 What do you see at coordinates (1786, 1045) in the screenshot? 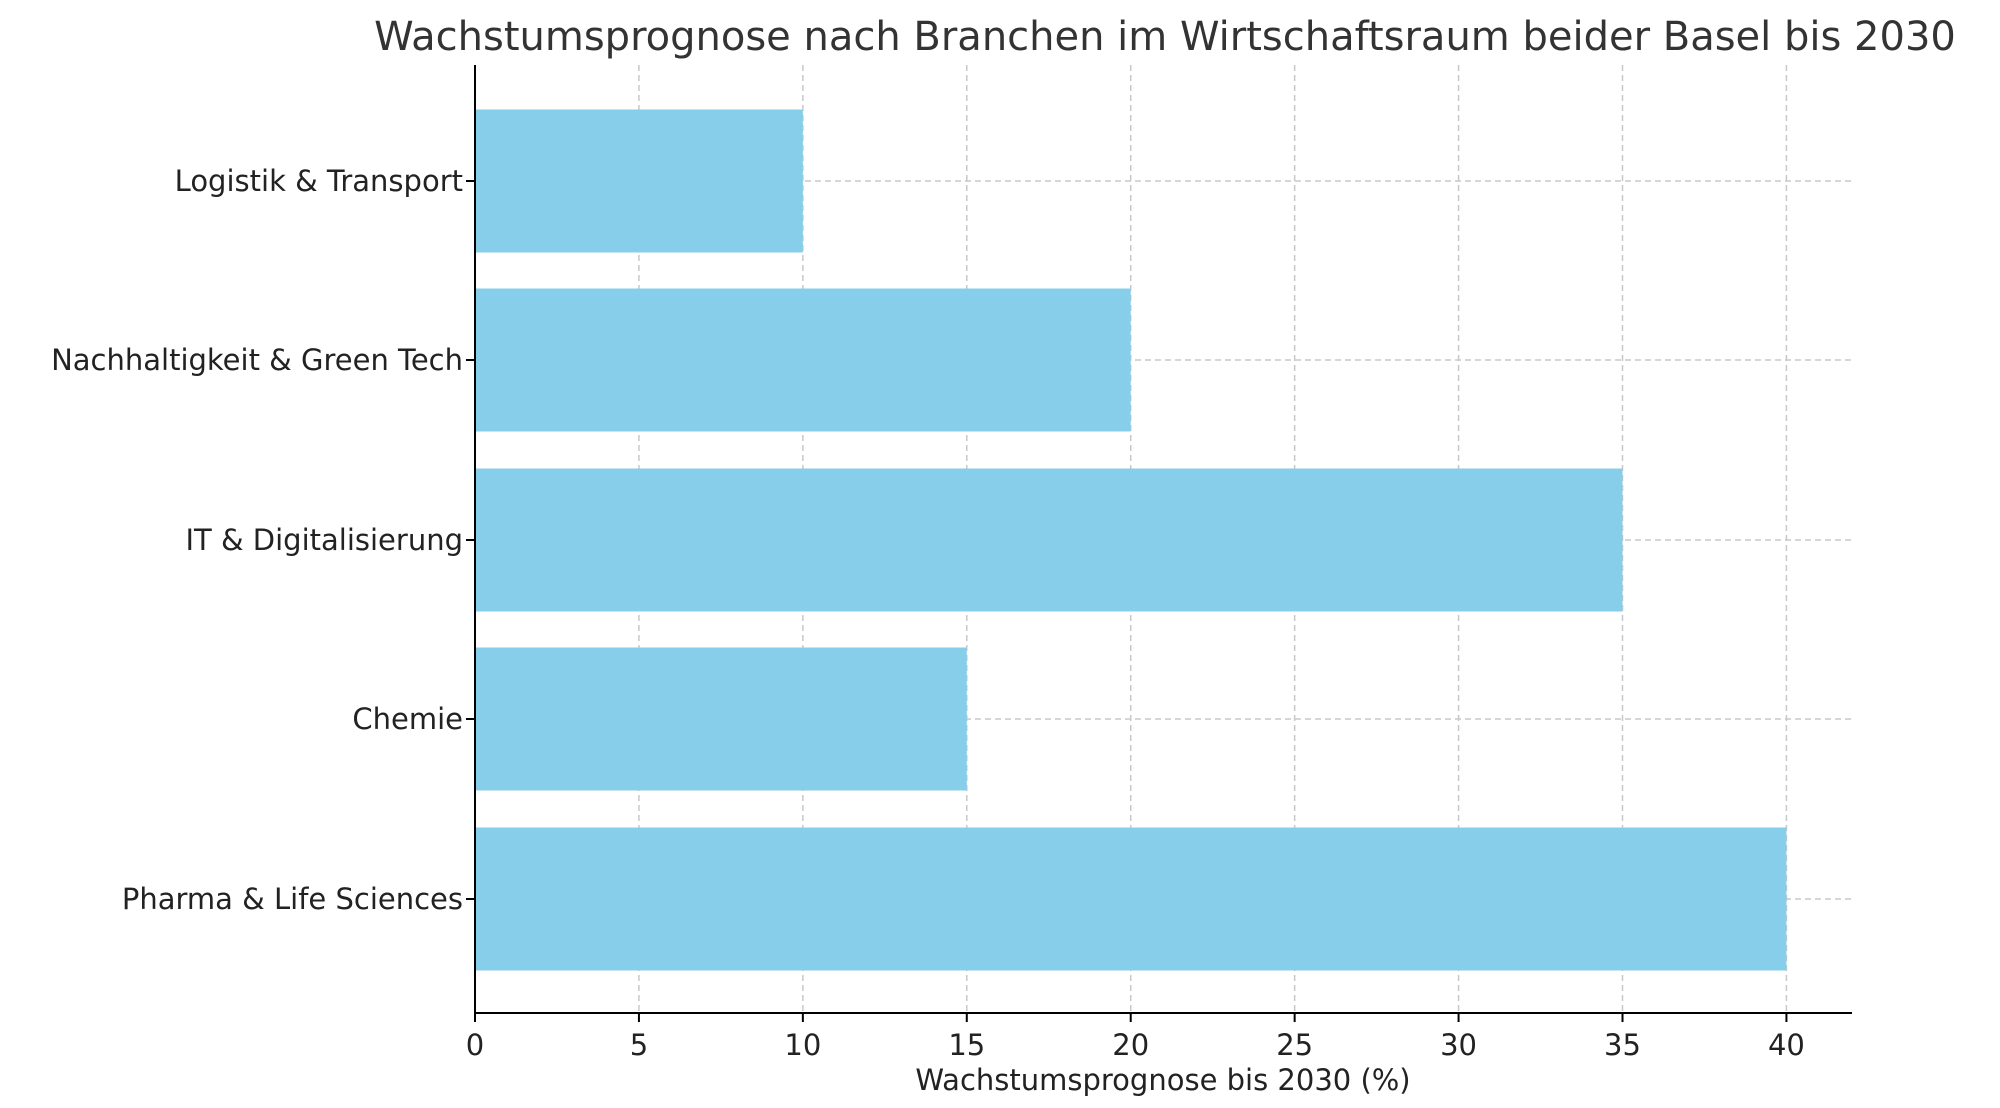
I see `x-tick-label: 40` at bounding box center [1786, 1045].